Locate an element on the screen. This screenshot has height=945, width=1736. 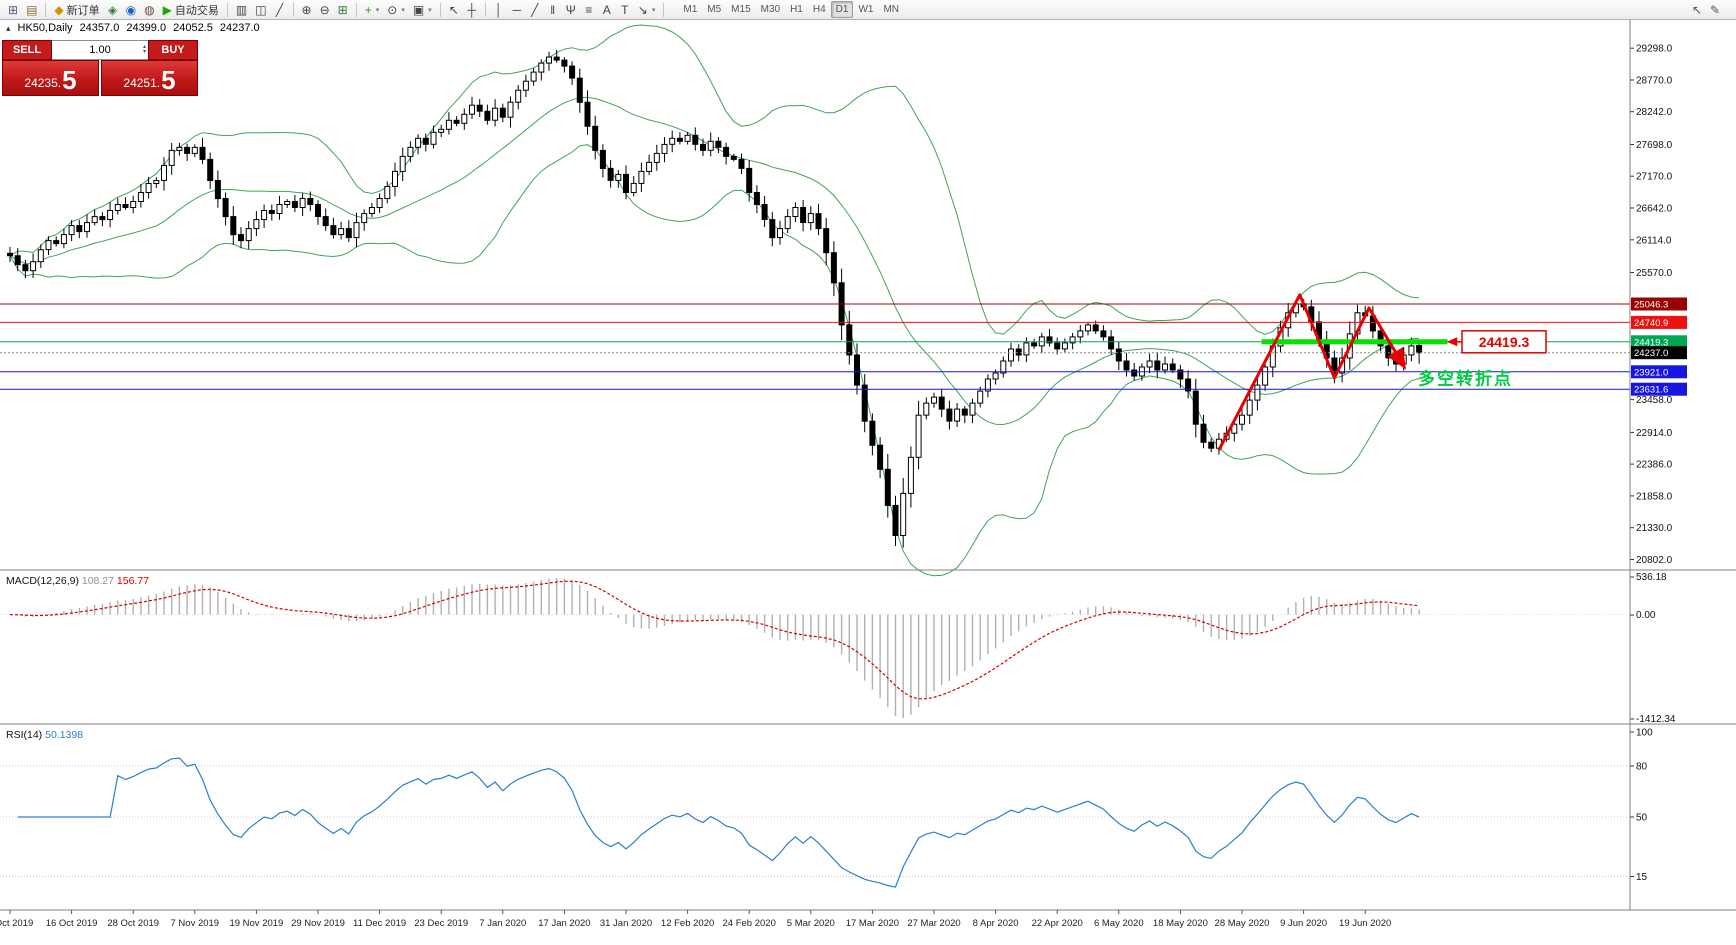
andrews-pitchfork-icon: Ψ is located at coordinates (570, 9).